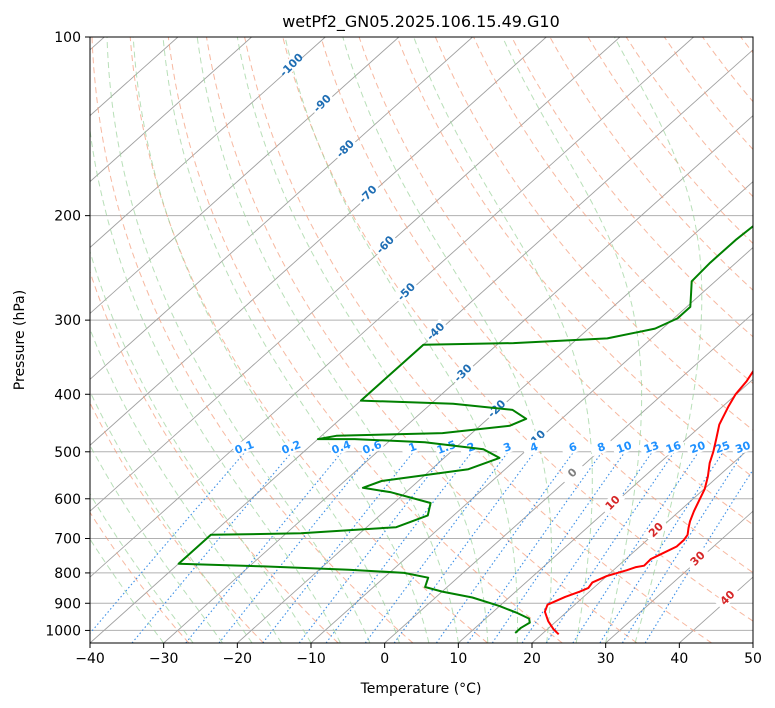 The width and height of the screenshot is (775, 708). I want to click on svg-text: 6, so click(573, 447).